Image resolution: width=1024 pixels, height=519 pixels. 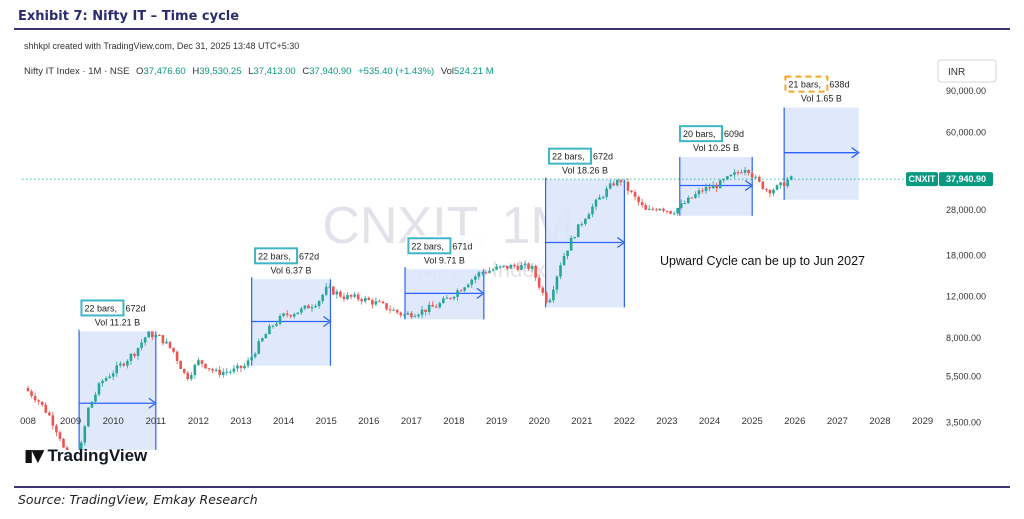 What do you see at coordinates (76, 71) in the screenshot?
I see `symbol-label: Nifty IT Index · 1M · NSE` at bounding box center [76, 71].